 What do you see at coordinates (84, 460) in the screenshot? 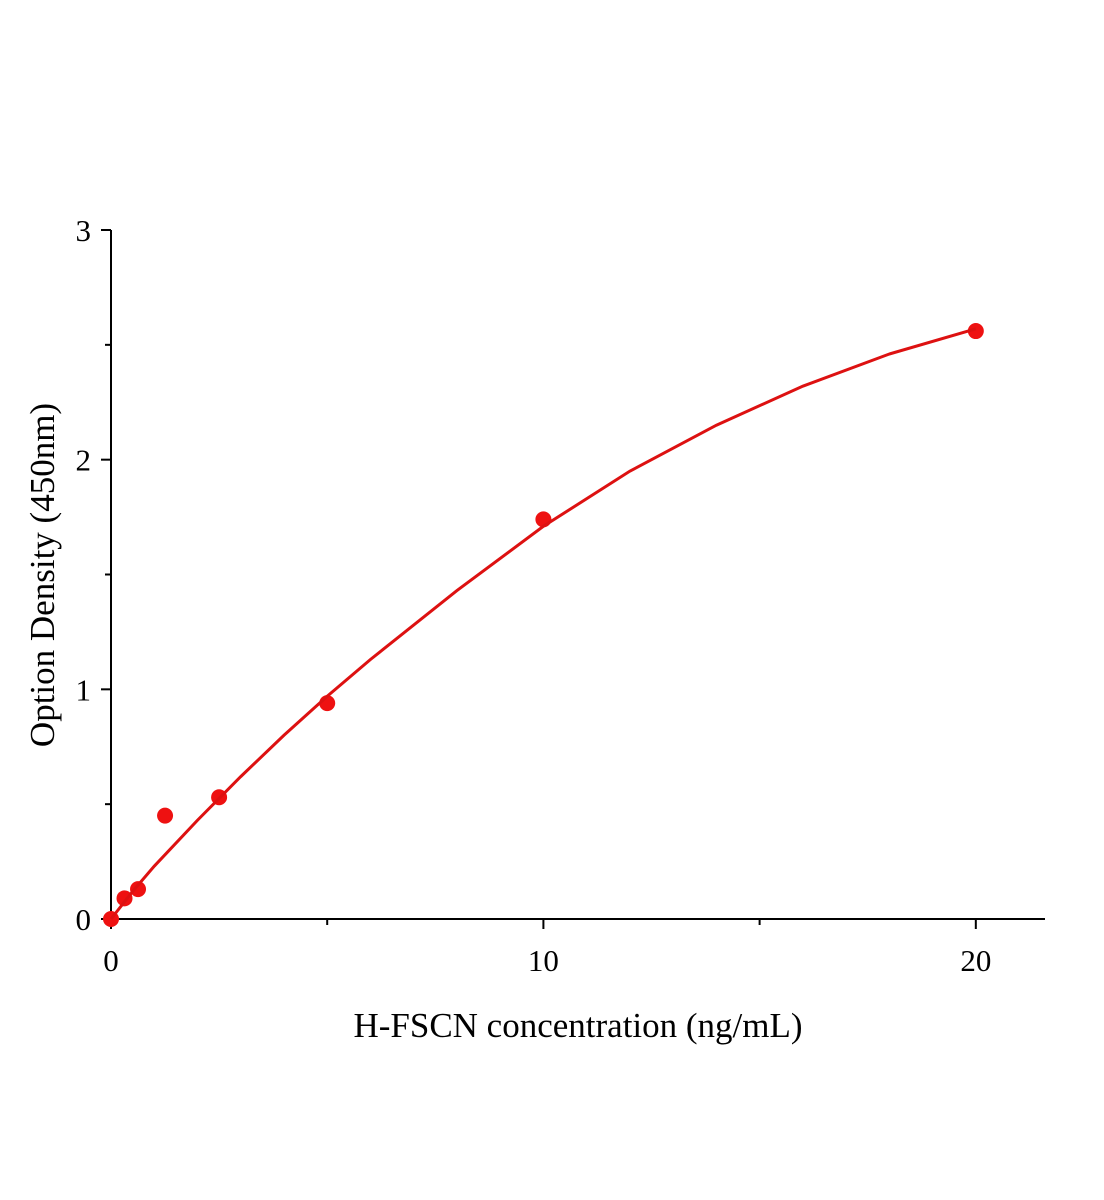
I see `y-tick-label: 2` at bounding box center [84, 460].